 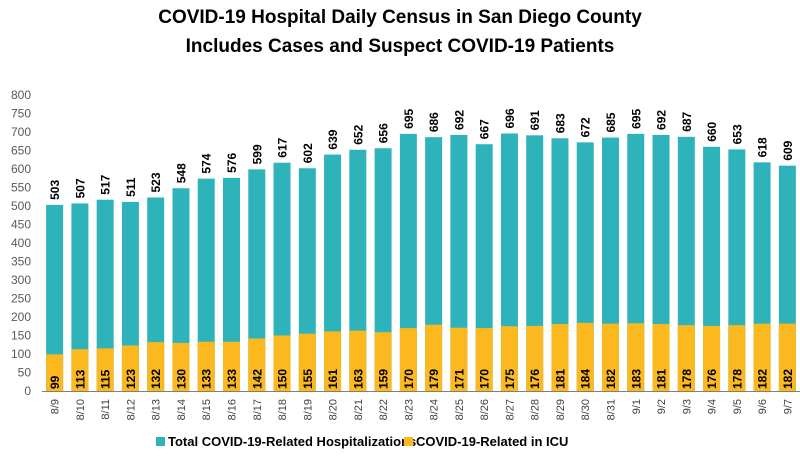 I want to click on data-label-total: 517, so click(x=106, y=184).